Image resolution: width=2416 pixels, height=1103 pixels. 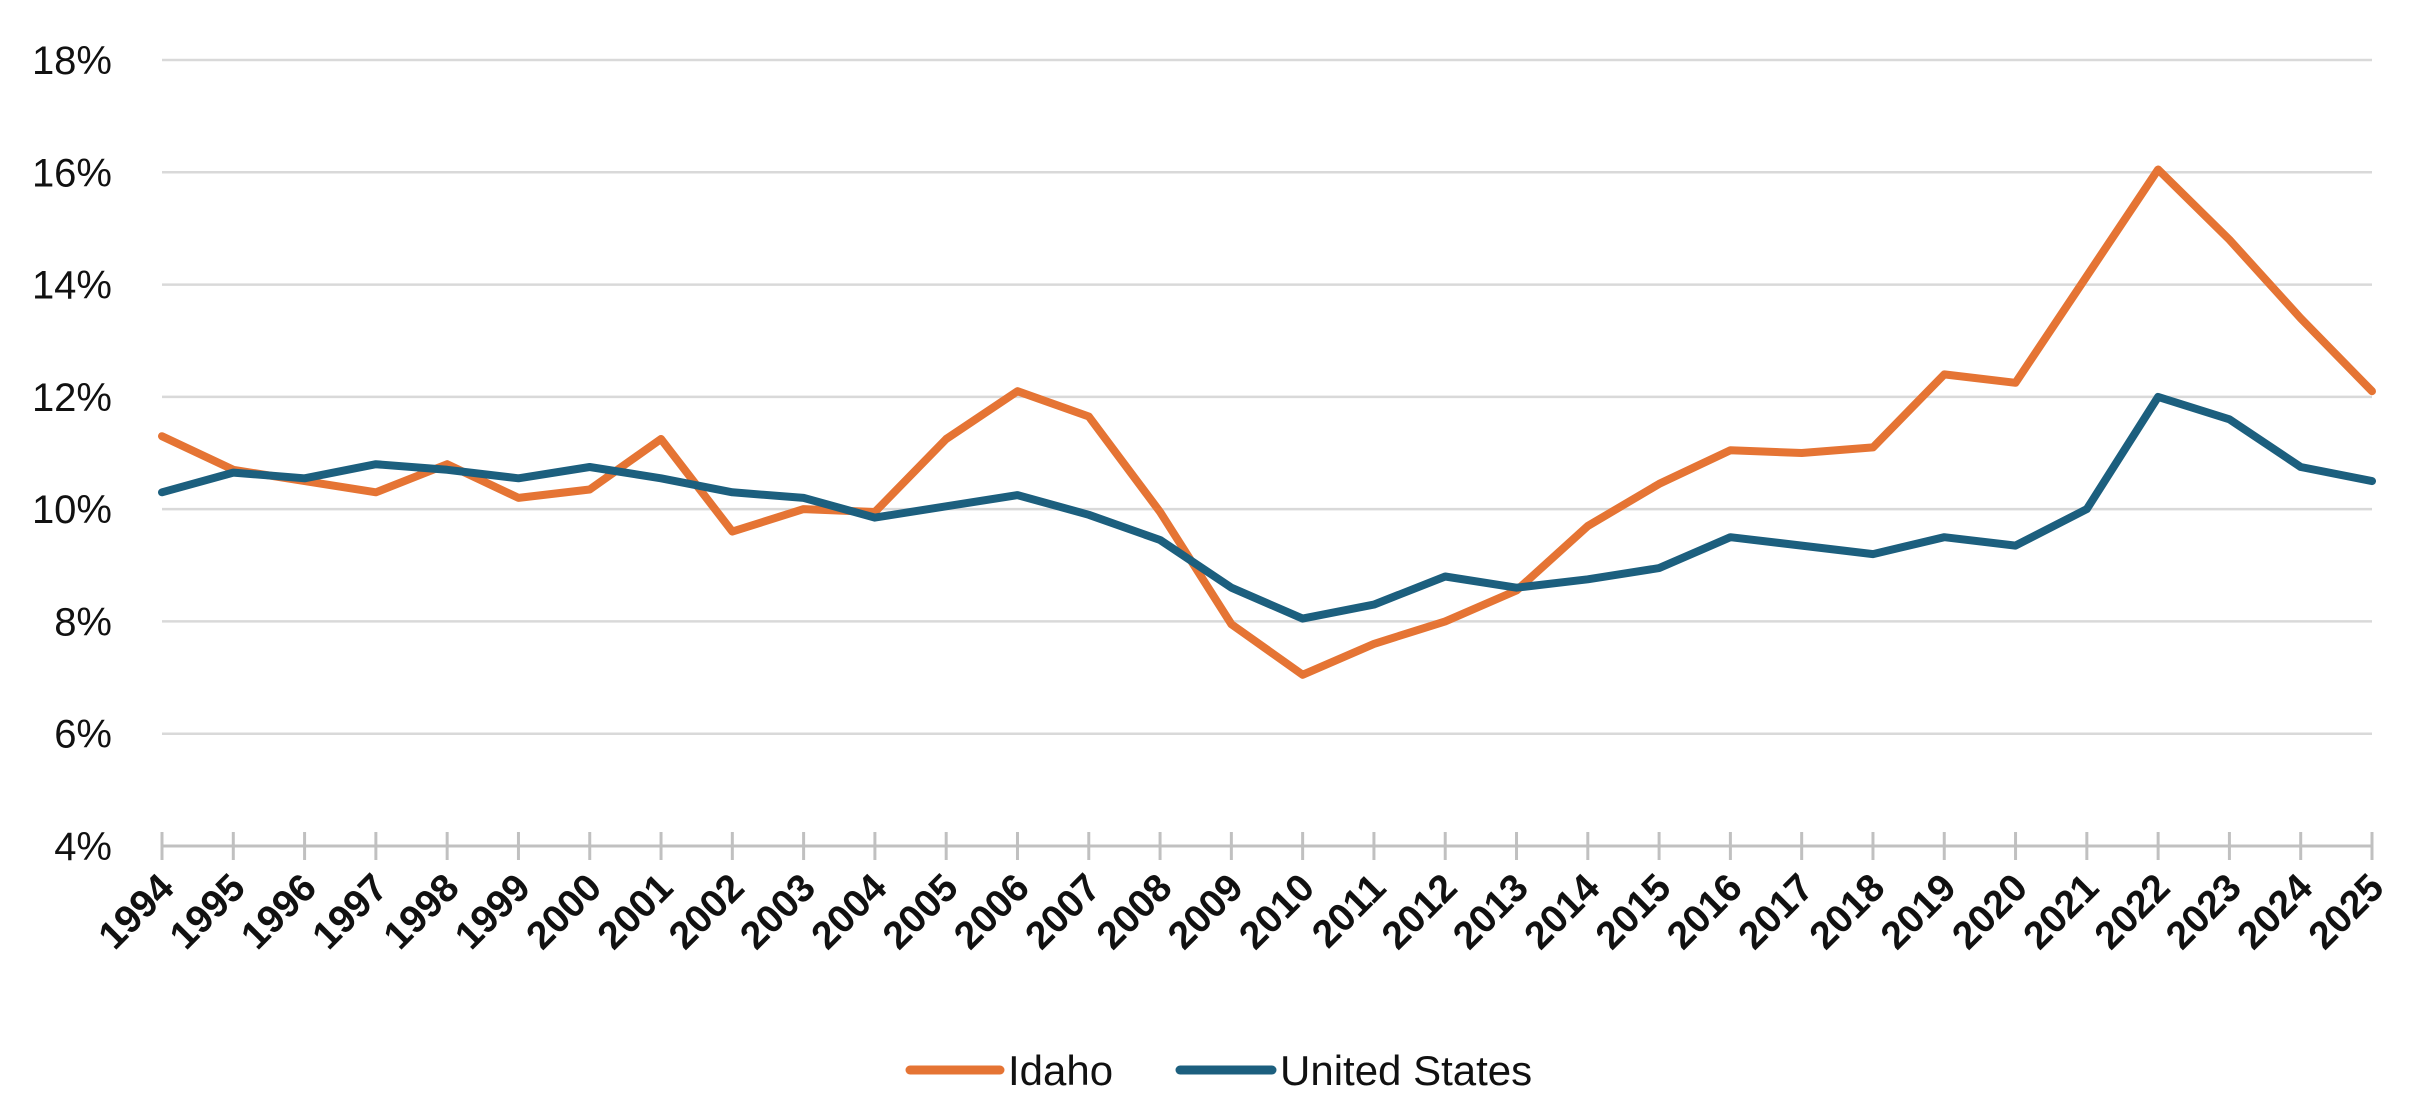 I want to click on x-tick-label: 2000, so click(x=564, y=912).